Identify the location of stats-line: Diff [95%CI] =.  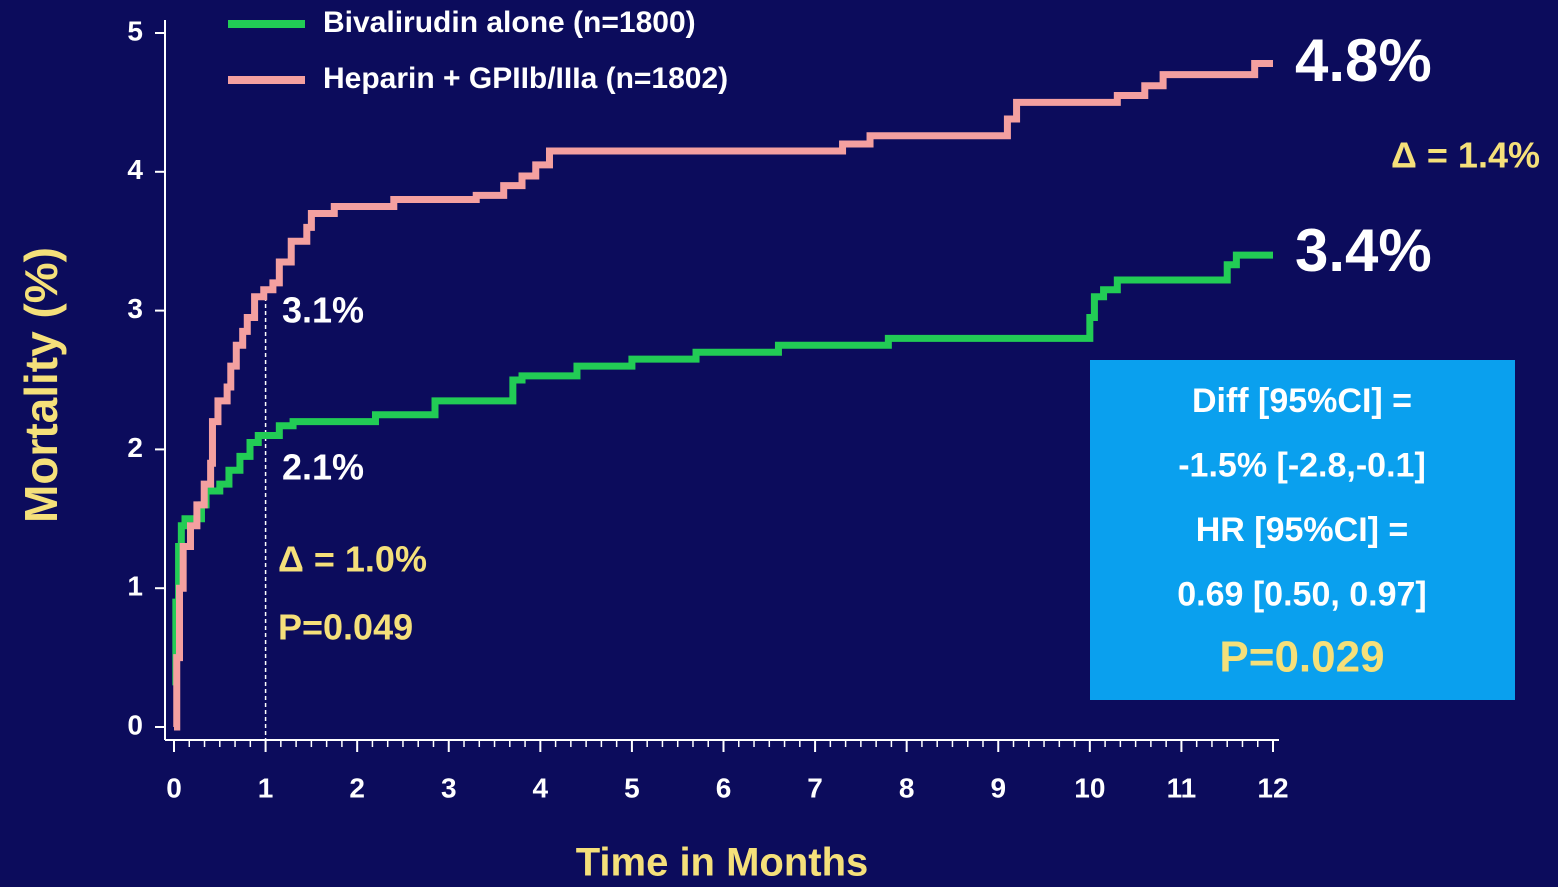
(1302, 401).